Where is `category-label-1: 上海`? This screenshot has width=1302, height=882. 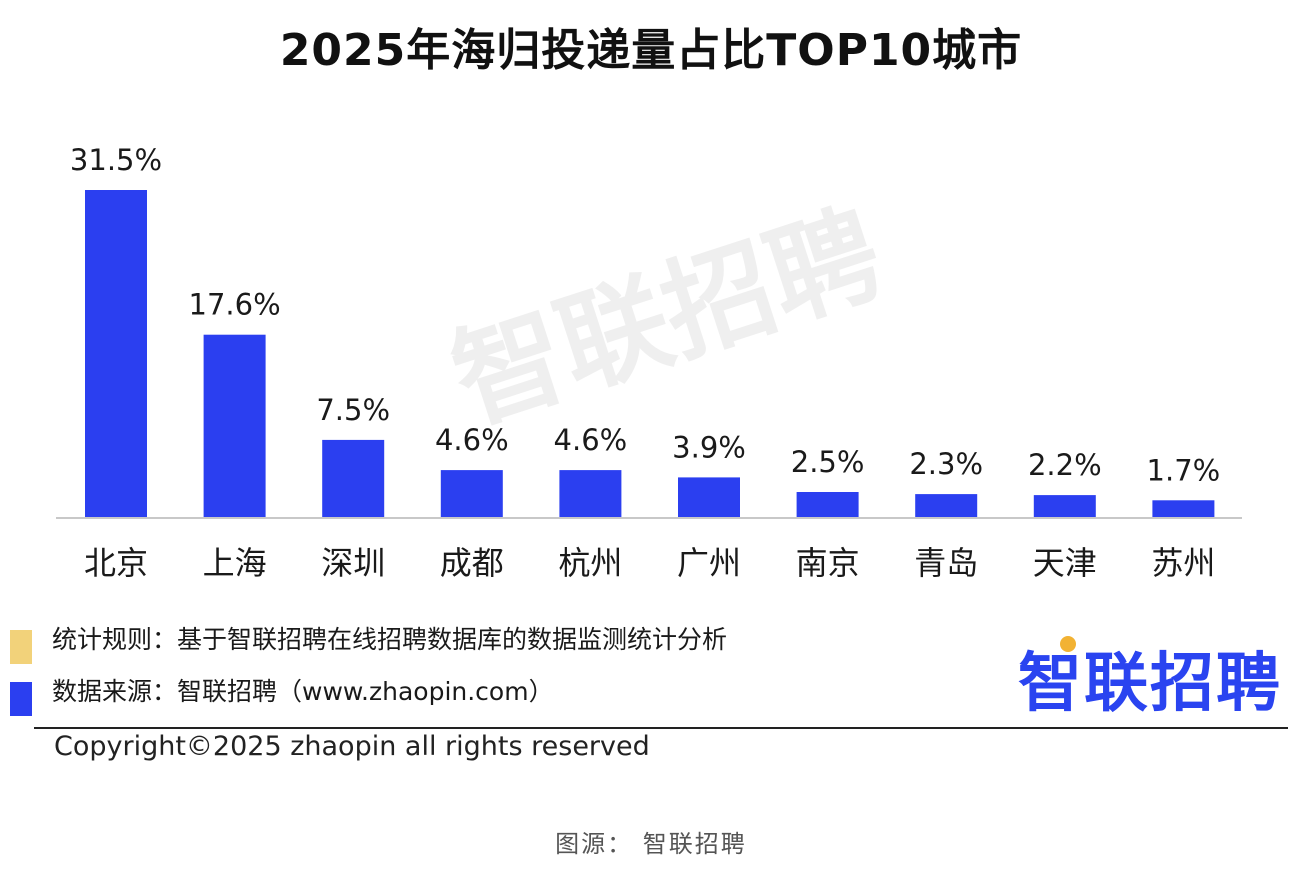 category-label-1: 上海 is located at coordinates (235, 563).